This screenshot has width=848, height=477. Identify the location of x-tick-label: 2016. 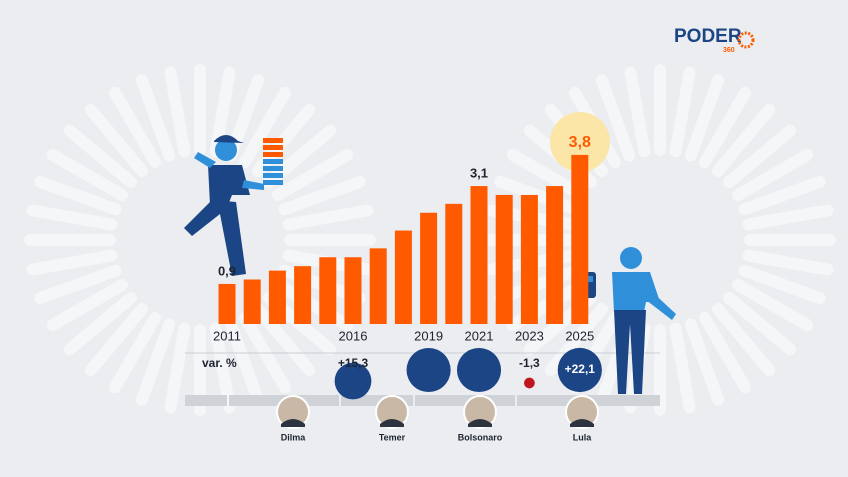
(353, 335).